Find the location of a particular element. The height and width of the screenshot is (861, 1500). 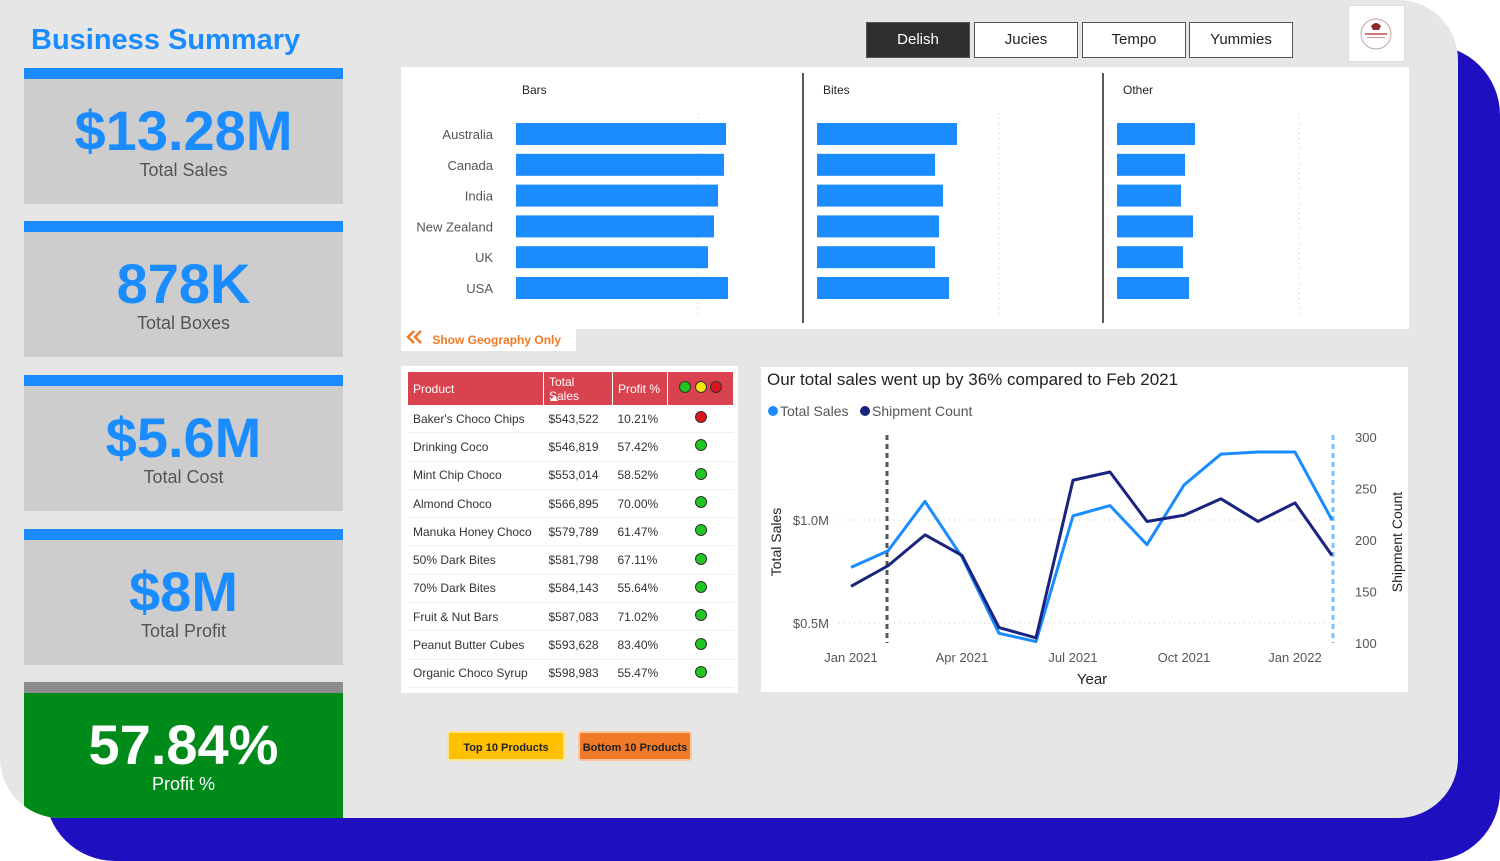

table-row: Fruit & Nut Bars $587,083 71.02% is located at coordinates (571, 617).